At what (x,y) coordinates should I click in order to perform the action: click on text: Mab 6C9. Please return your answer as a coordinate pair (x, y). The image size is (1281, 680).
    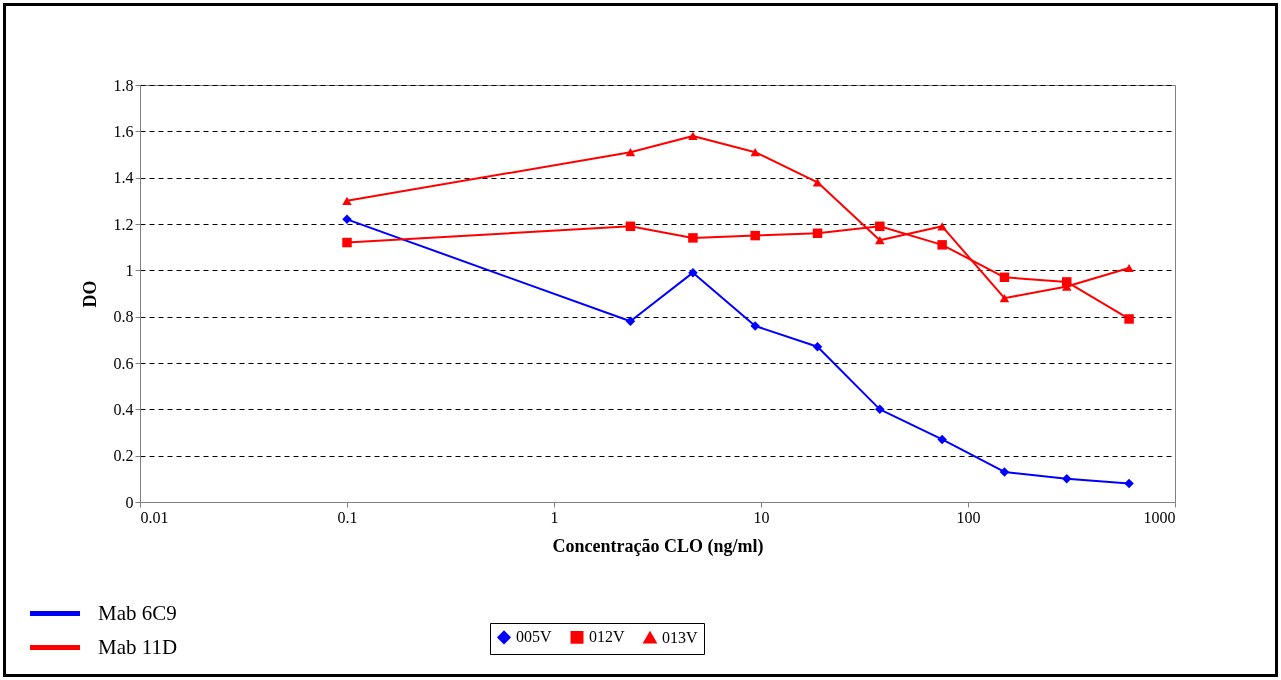
    Looking at the image, I should click on (137, 613).